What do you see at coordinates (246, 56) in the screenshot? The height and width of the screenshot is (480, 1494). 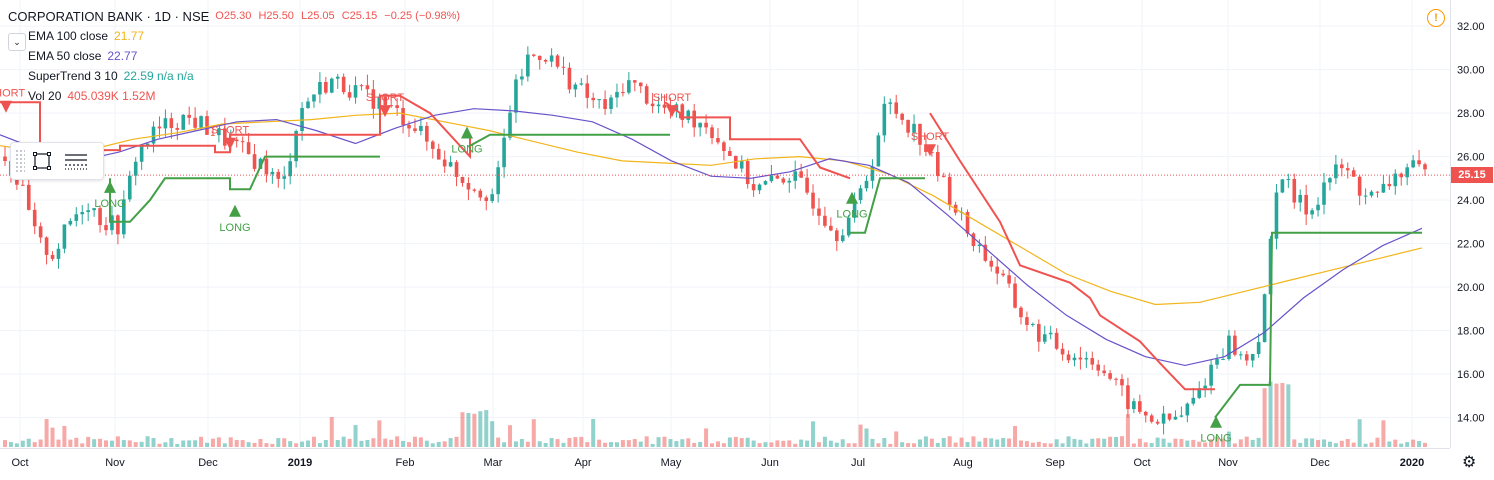 I see `indicator-ema50: EMA 50 close 22.77` at bounding box center [246, 56].